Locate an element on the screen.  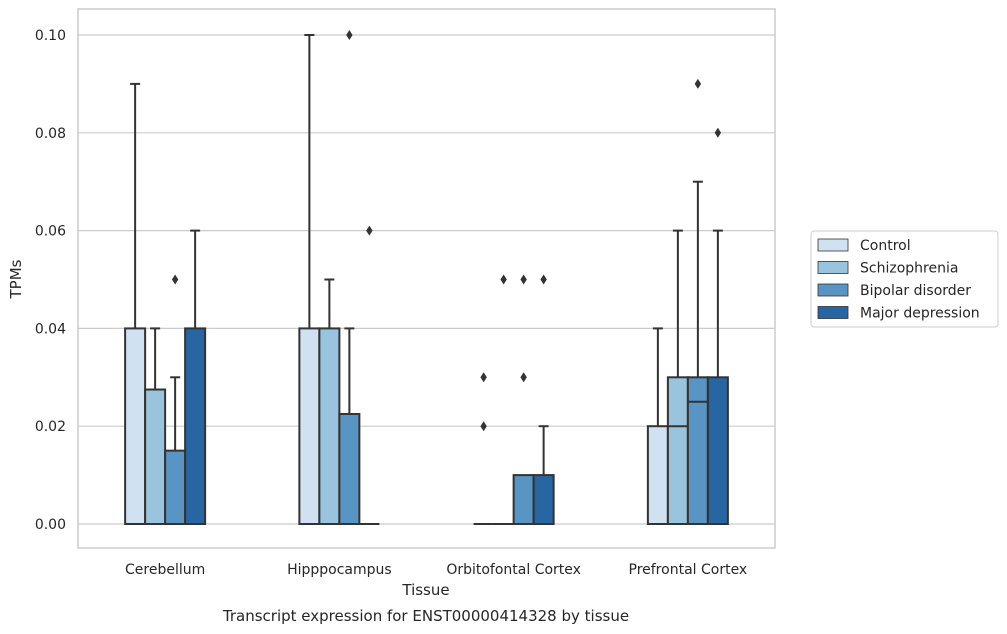
y-tick-label: 0.00 is located at coordinates (50, 525).